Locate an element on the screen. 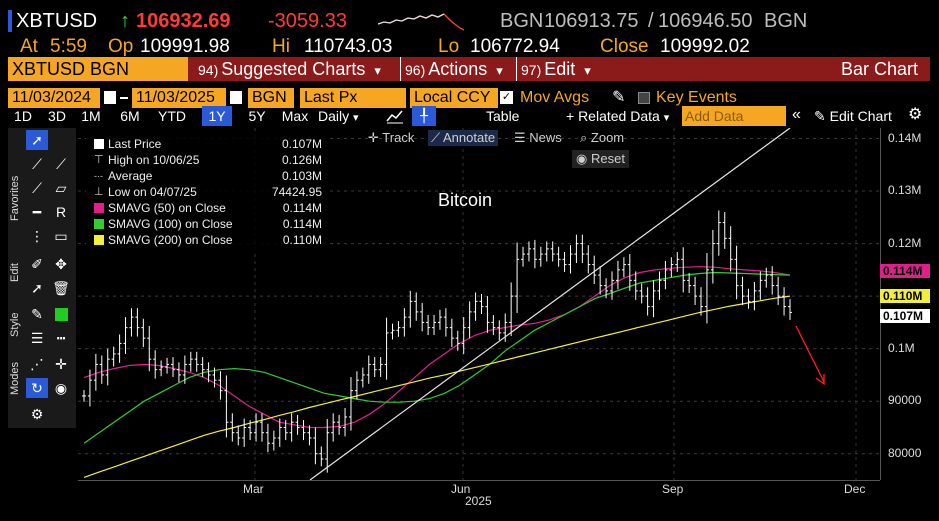 This screenshot has height=521, width=939. period-button-1d: 1D is located at coordinates (23, 116).